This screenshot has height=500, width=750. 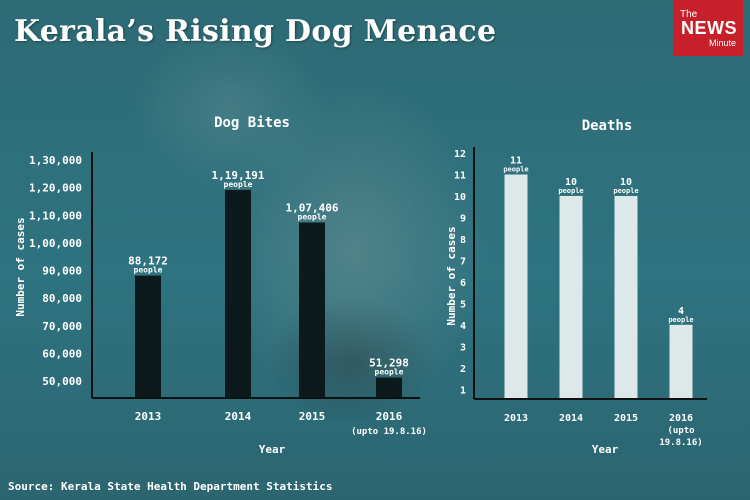 What do you see at coordinates (252, 123) in the screenshot?
I see `bites-chart-title: Dog Bites` at bounding box center [252, 123].